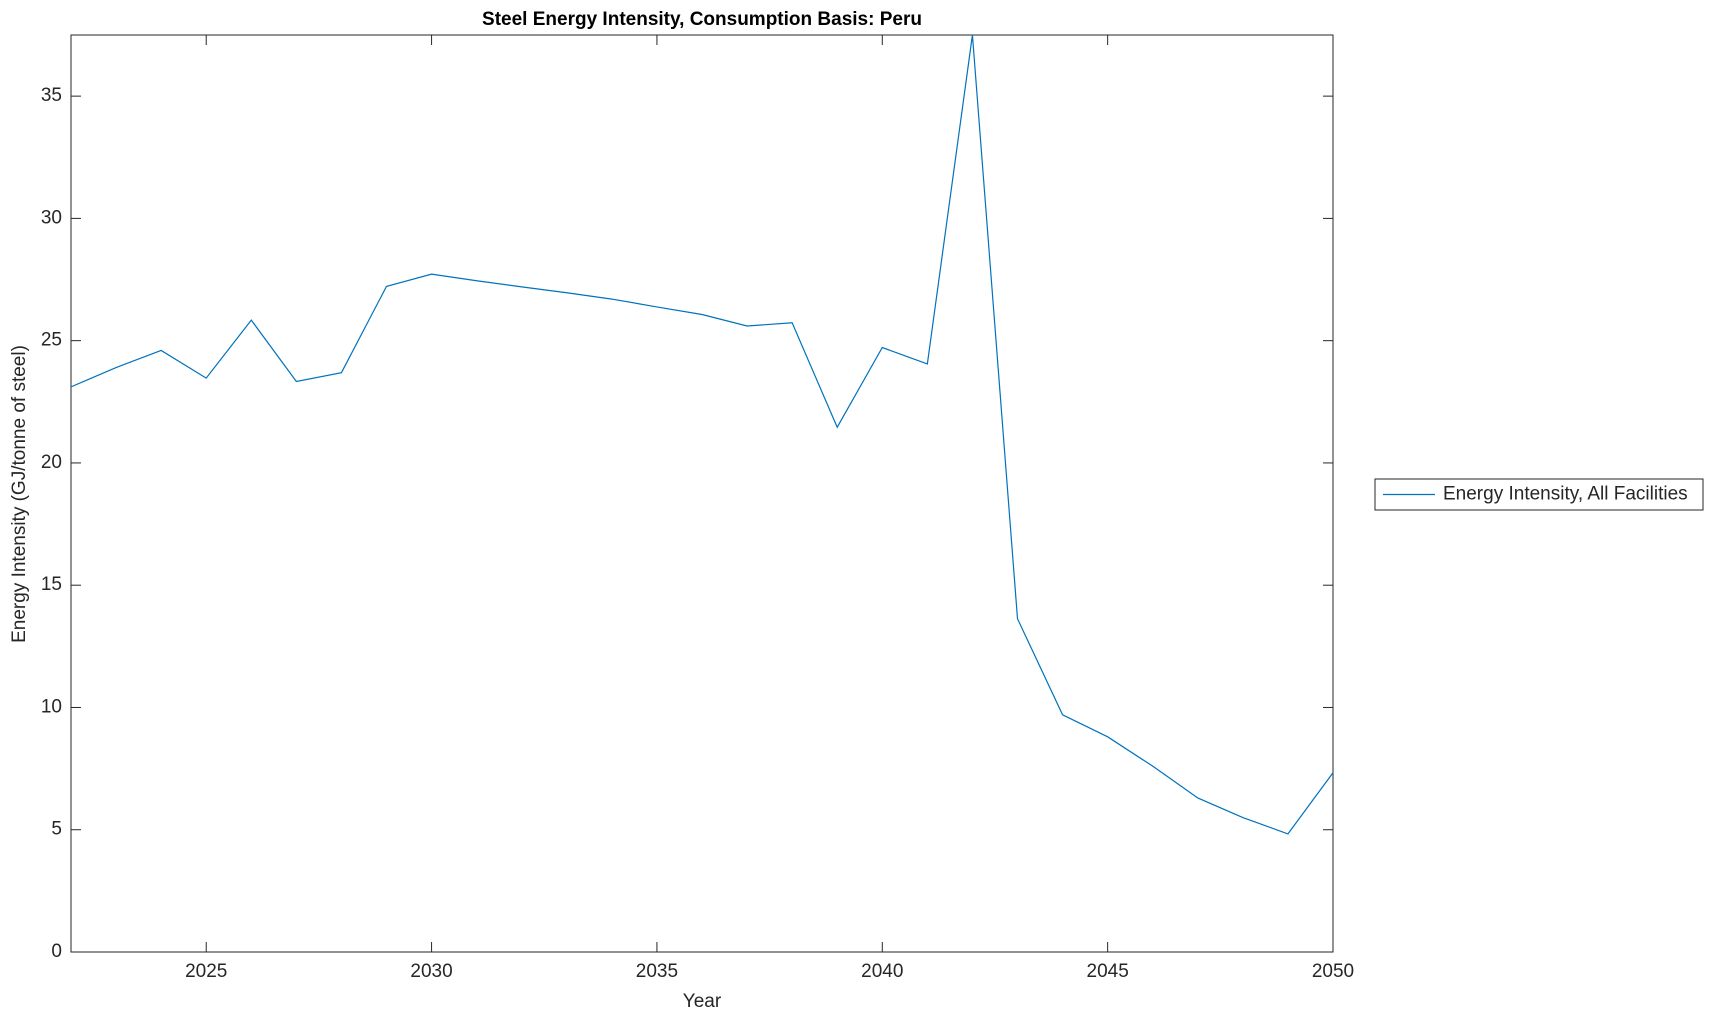 The height and width of the screenshot is (1021, 1714). What do you see at coordinates (1565, 494) in the screenshot?
I see `legend-label: Energy Intensity, All Facilities` at bounding box center [1565, 494].